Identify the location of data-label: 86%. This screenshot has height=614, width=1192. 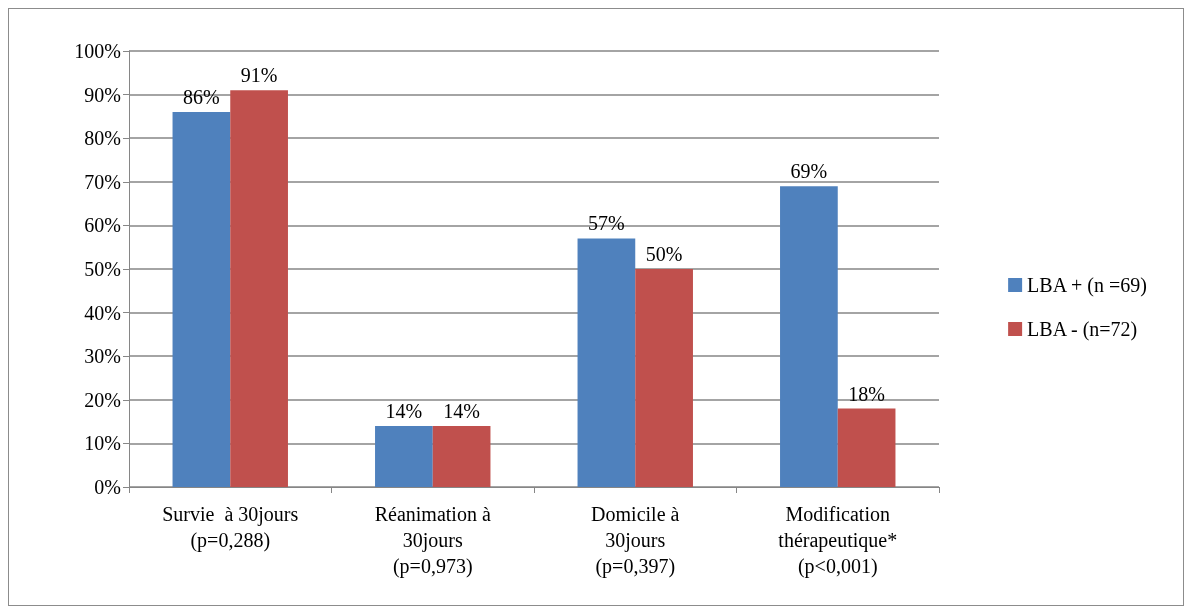
(201, 97).